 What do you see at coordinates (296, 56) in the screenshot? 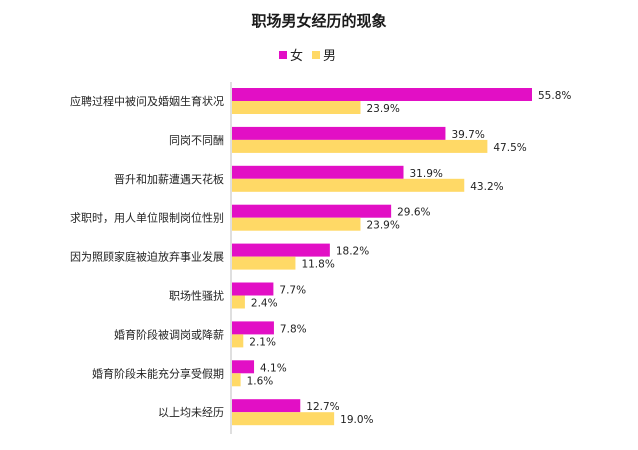
I see `legend-label-female: 女` at bounding box center [296, 56].